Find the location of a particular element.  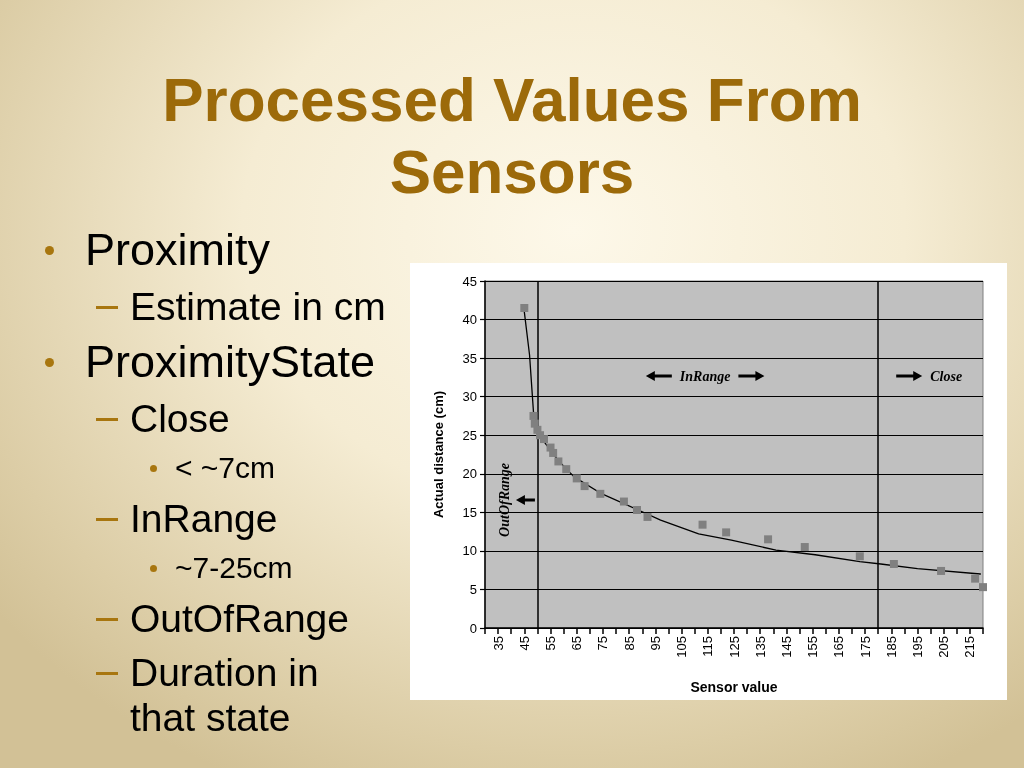

annotation: Close is located at coordinates (946, 376).